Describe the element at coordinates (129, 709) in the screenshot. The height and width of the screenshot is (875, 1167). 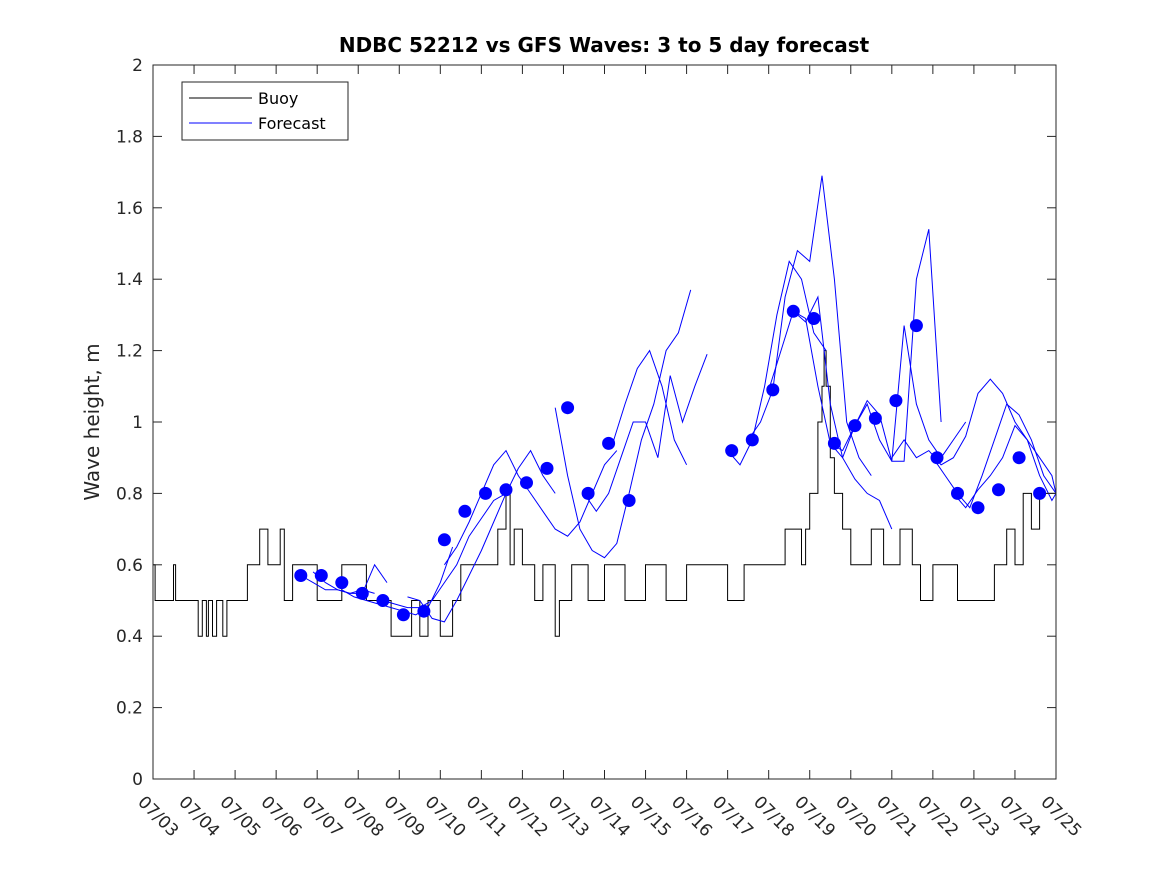
I see `y-tick-label: 0.2` at that location.